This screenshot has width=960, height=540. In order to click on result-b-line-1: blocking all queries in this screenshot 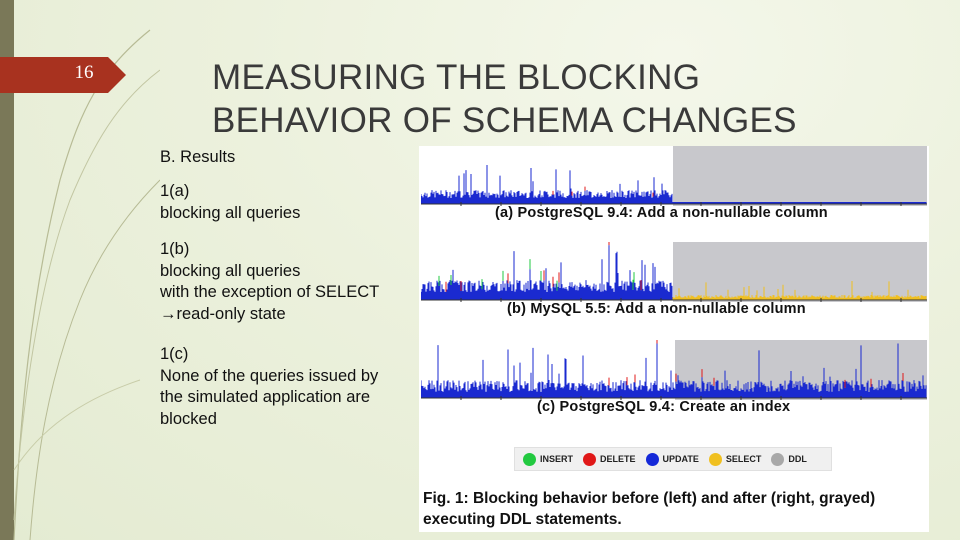, I will do `click(230, 270)`.